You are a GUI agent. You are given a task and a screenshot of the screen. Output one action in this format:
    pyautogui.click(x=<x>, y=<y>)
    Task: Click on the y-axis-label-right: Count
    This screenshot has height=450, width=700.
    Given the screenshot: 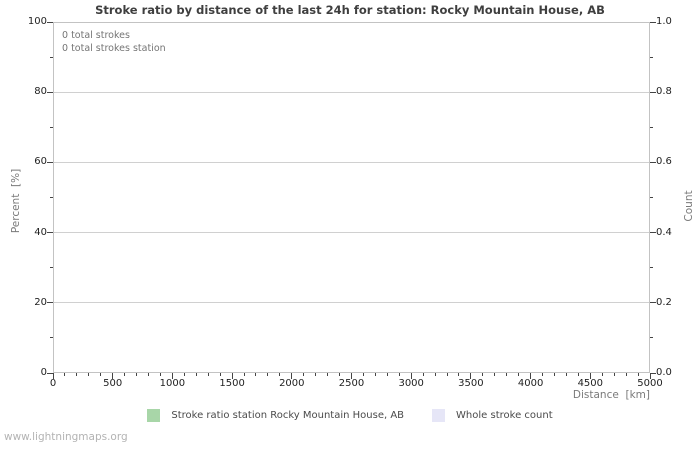 What is the action you would take?
    pyautogui.click(x=689, y=206)
    